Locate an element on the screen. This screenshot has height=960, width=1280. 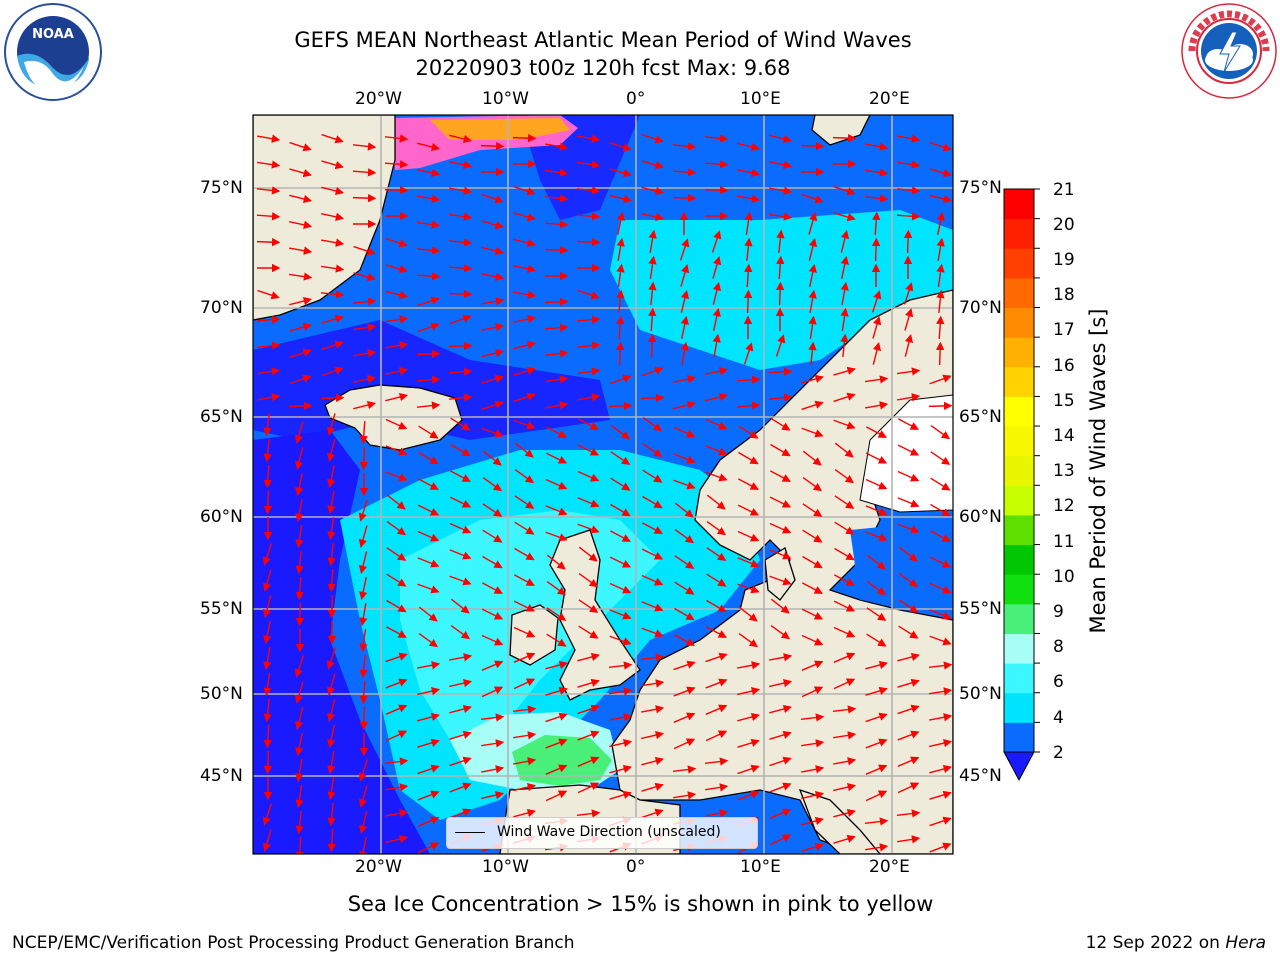
lat-label-right-55n: 55°N is located at coordinates (980, 609).